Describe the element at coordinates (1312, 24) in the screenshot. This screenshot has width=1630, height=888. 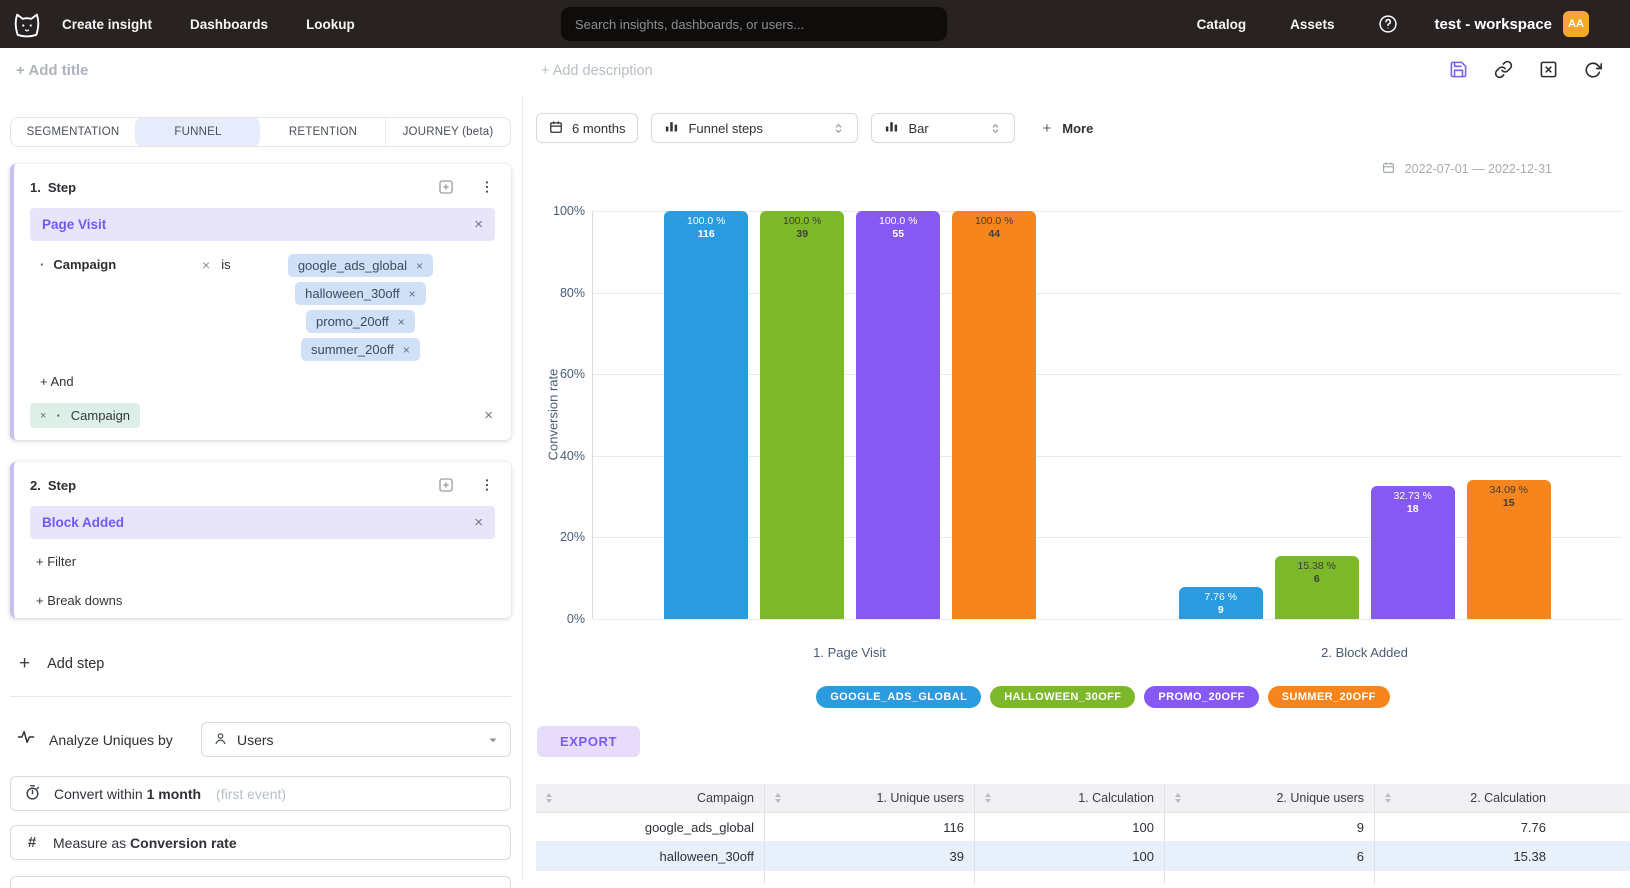
I see `nav-item-assets: Assets` at that location.